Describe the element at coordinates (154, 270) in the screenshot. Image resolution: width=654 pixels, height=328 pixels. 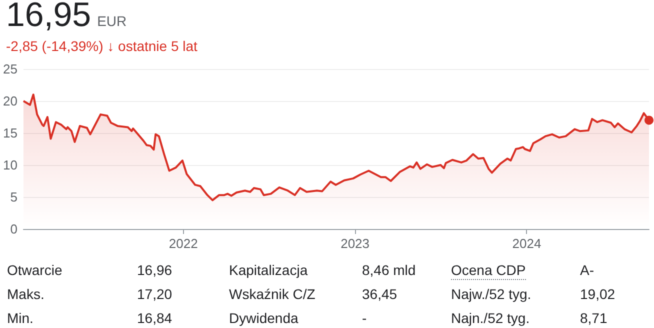
I see `text: 16,96` at that location.